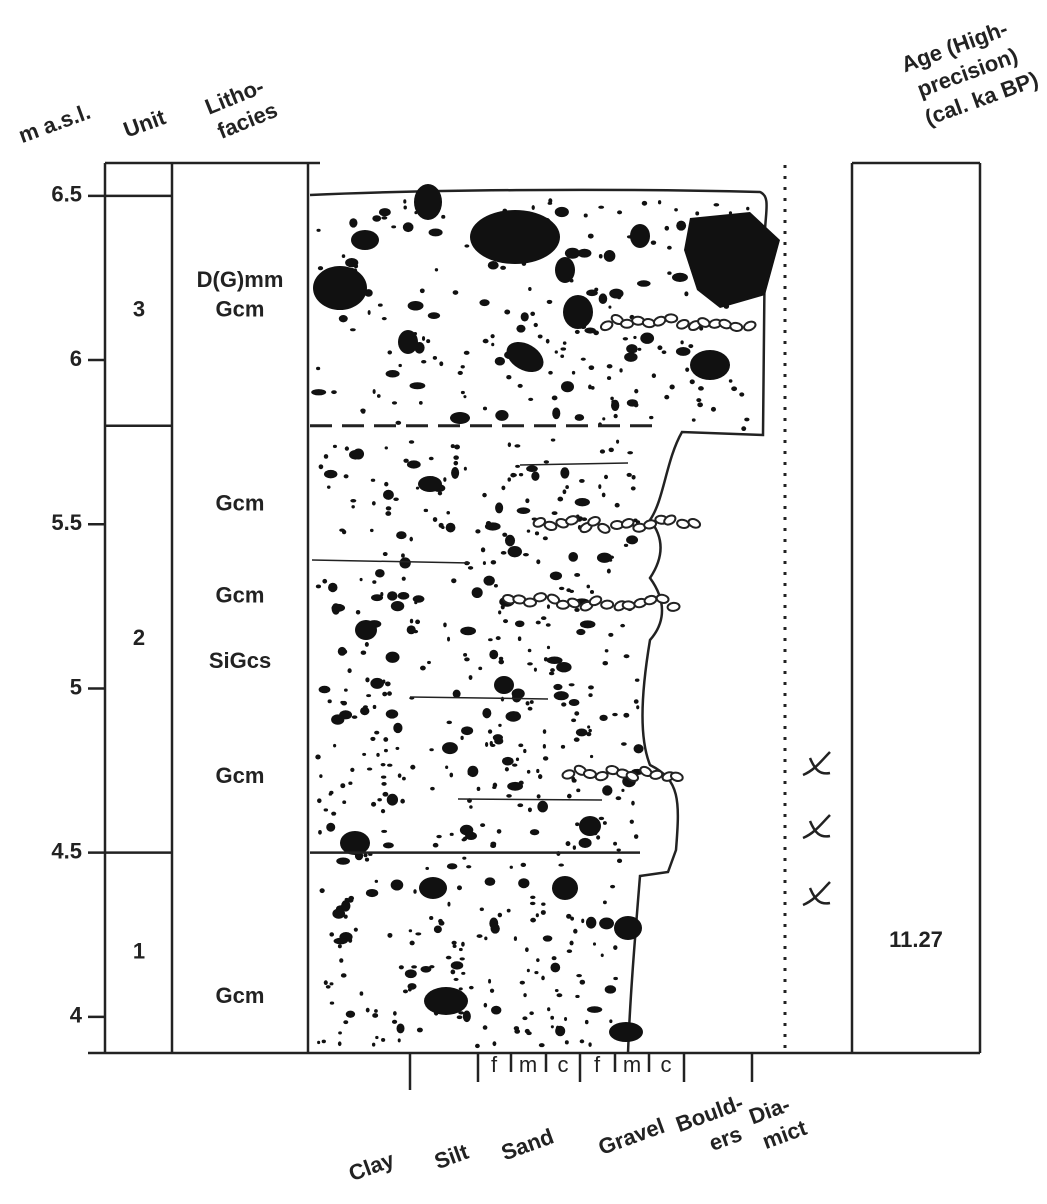 This screenshot has width=1047, height=1204. Describe the element at coordinates (563, 1064) in the screenshot. I see `class-label: c` at that location.